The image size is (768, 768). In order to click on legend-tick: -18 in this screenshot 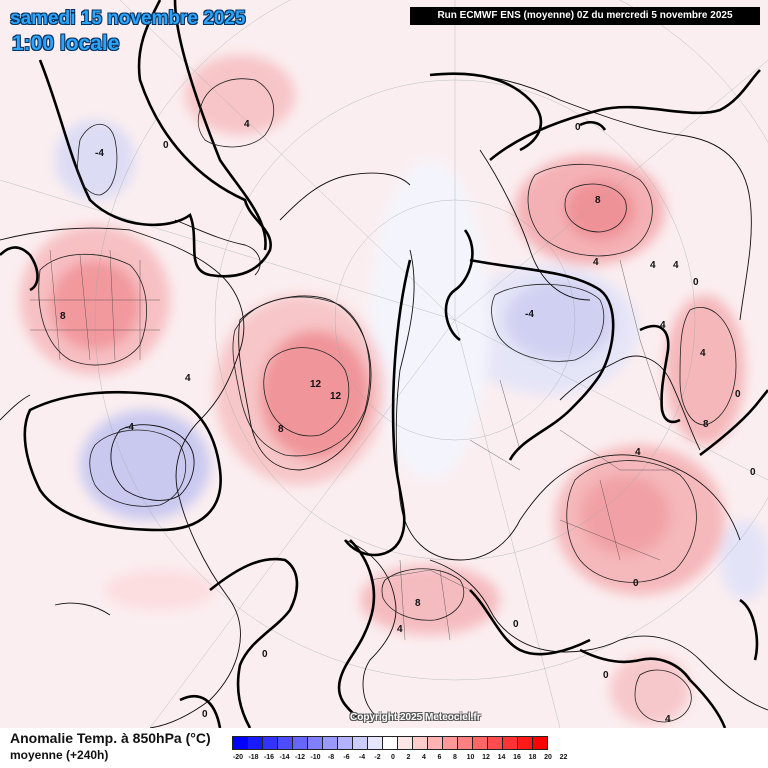, I will do `click(253, 757)`.